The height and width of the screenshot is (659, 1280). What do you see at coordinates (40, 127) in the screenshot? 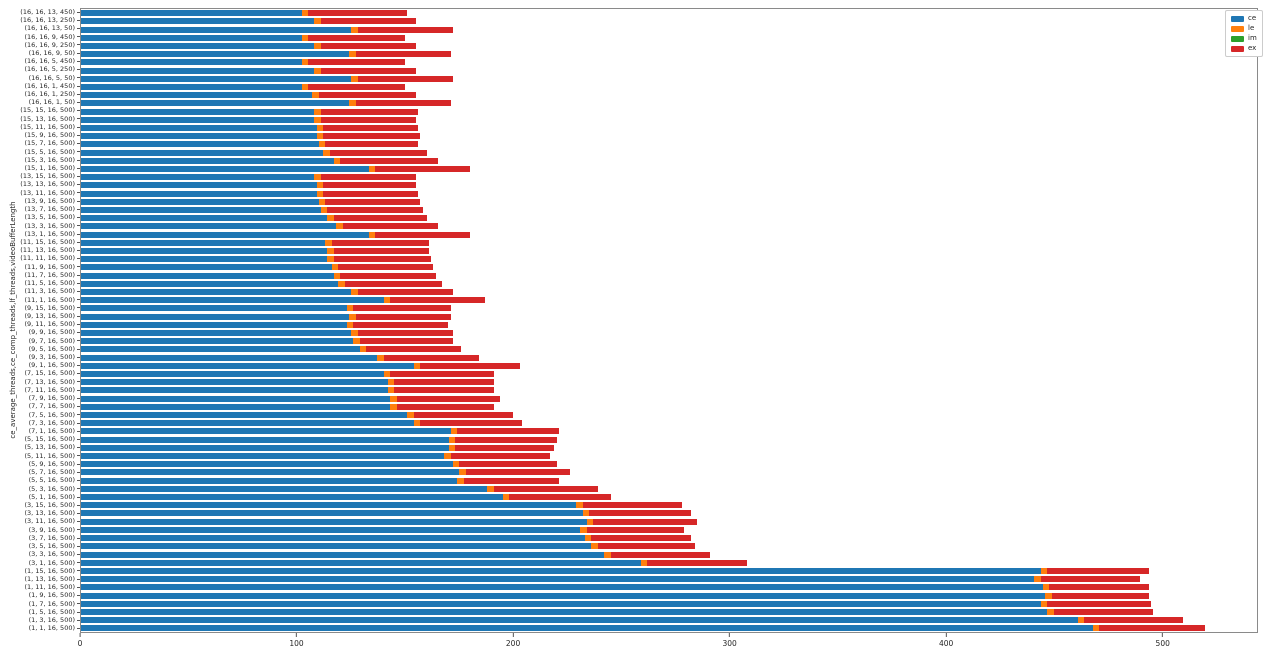
I see `y-tick-label: (15, 11, 16, 500)` at bounding box center [40, 127].